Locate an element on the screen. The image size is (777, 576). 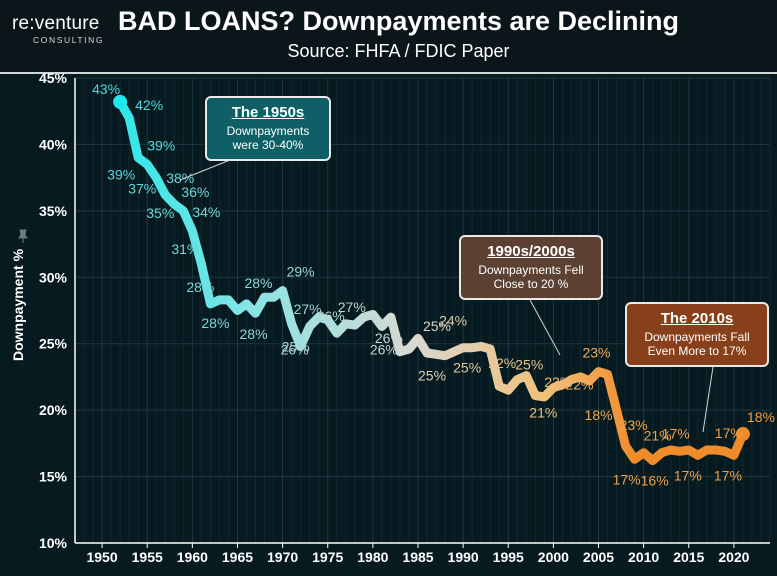
brand-logo: re:venture CONSULTING is located at coordinates (58, 29).